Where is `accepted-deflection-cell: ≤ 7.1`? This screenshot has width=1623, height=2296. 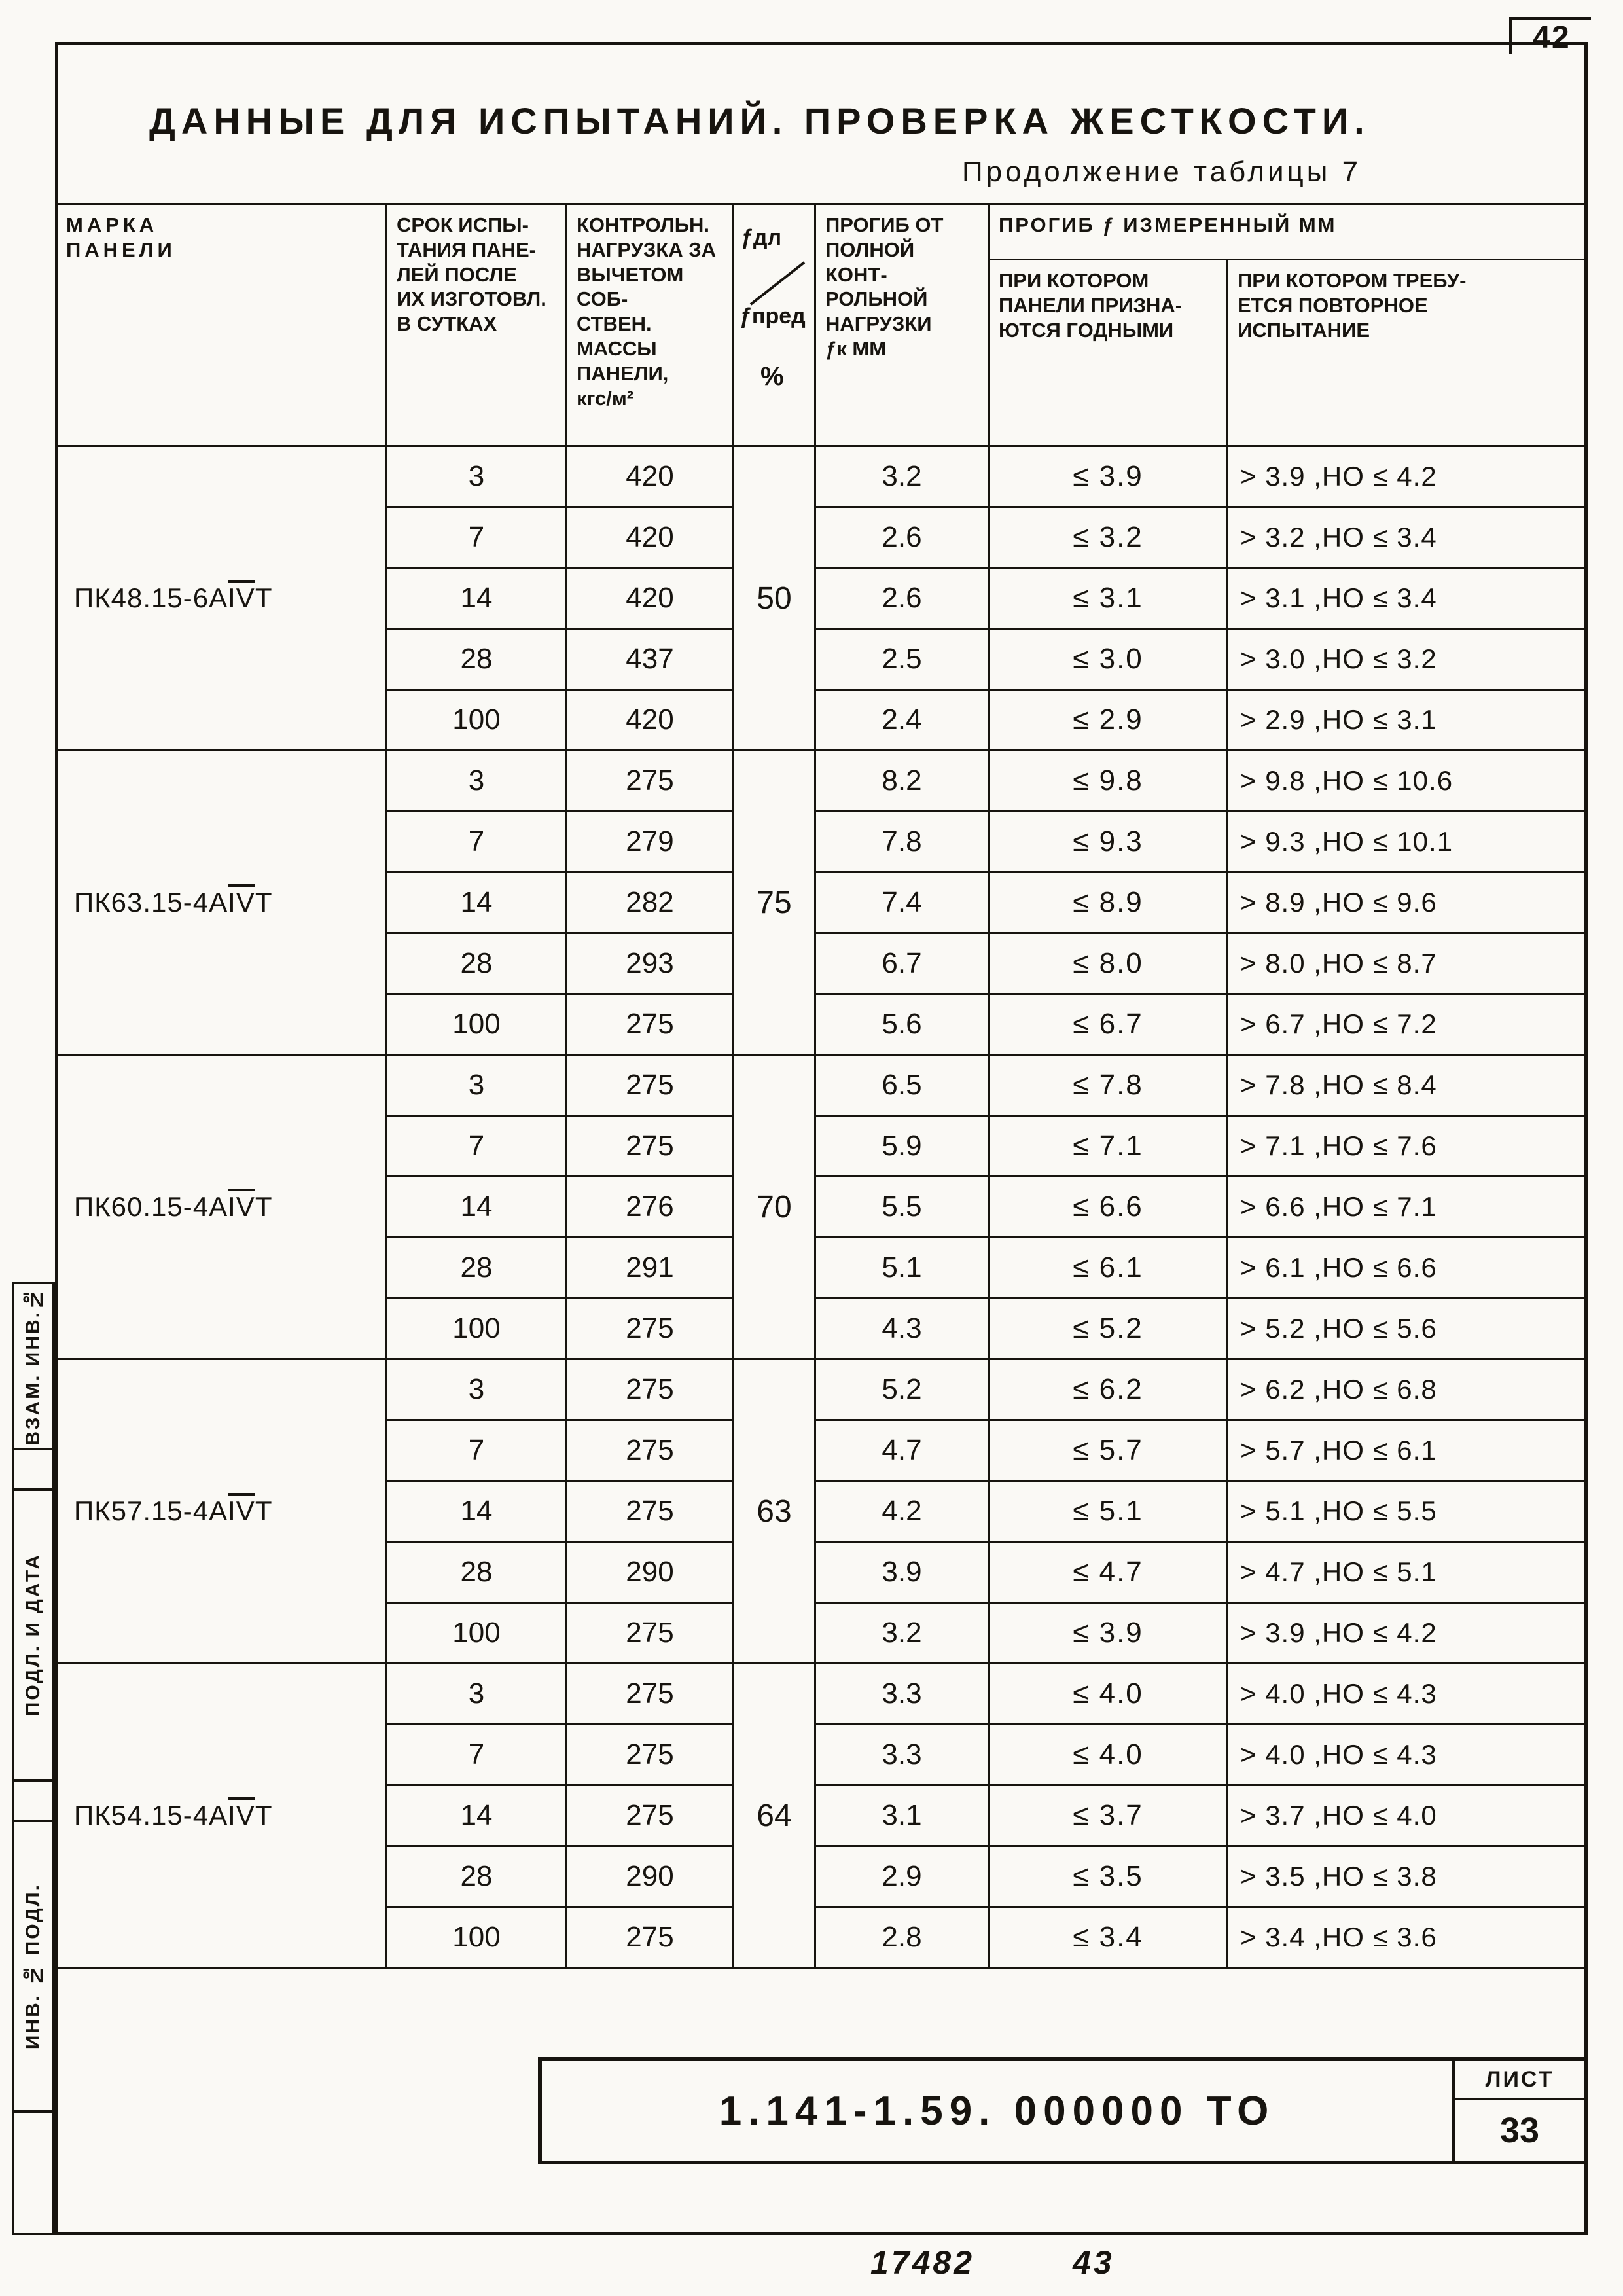 accepted-deflection-cell: ≤ 7.1 is located at coordinates (1108, 1146).